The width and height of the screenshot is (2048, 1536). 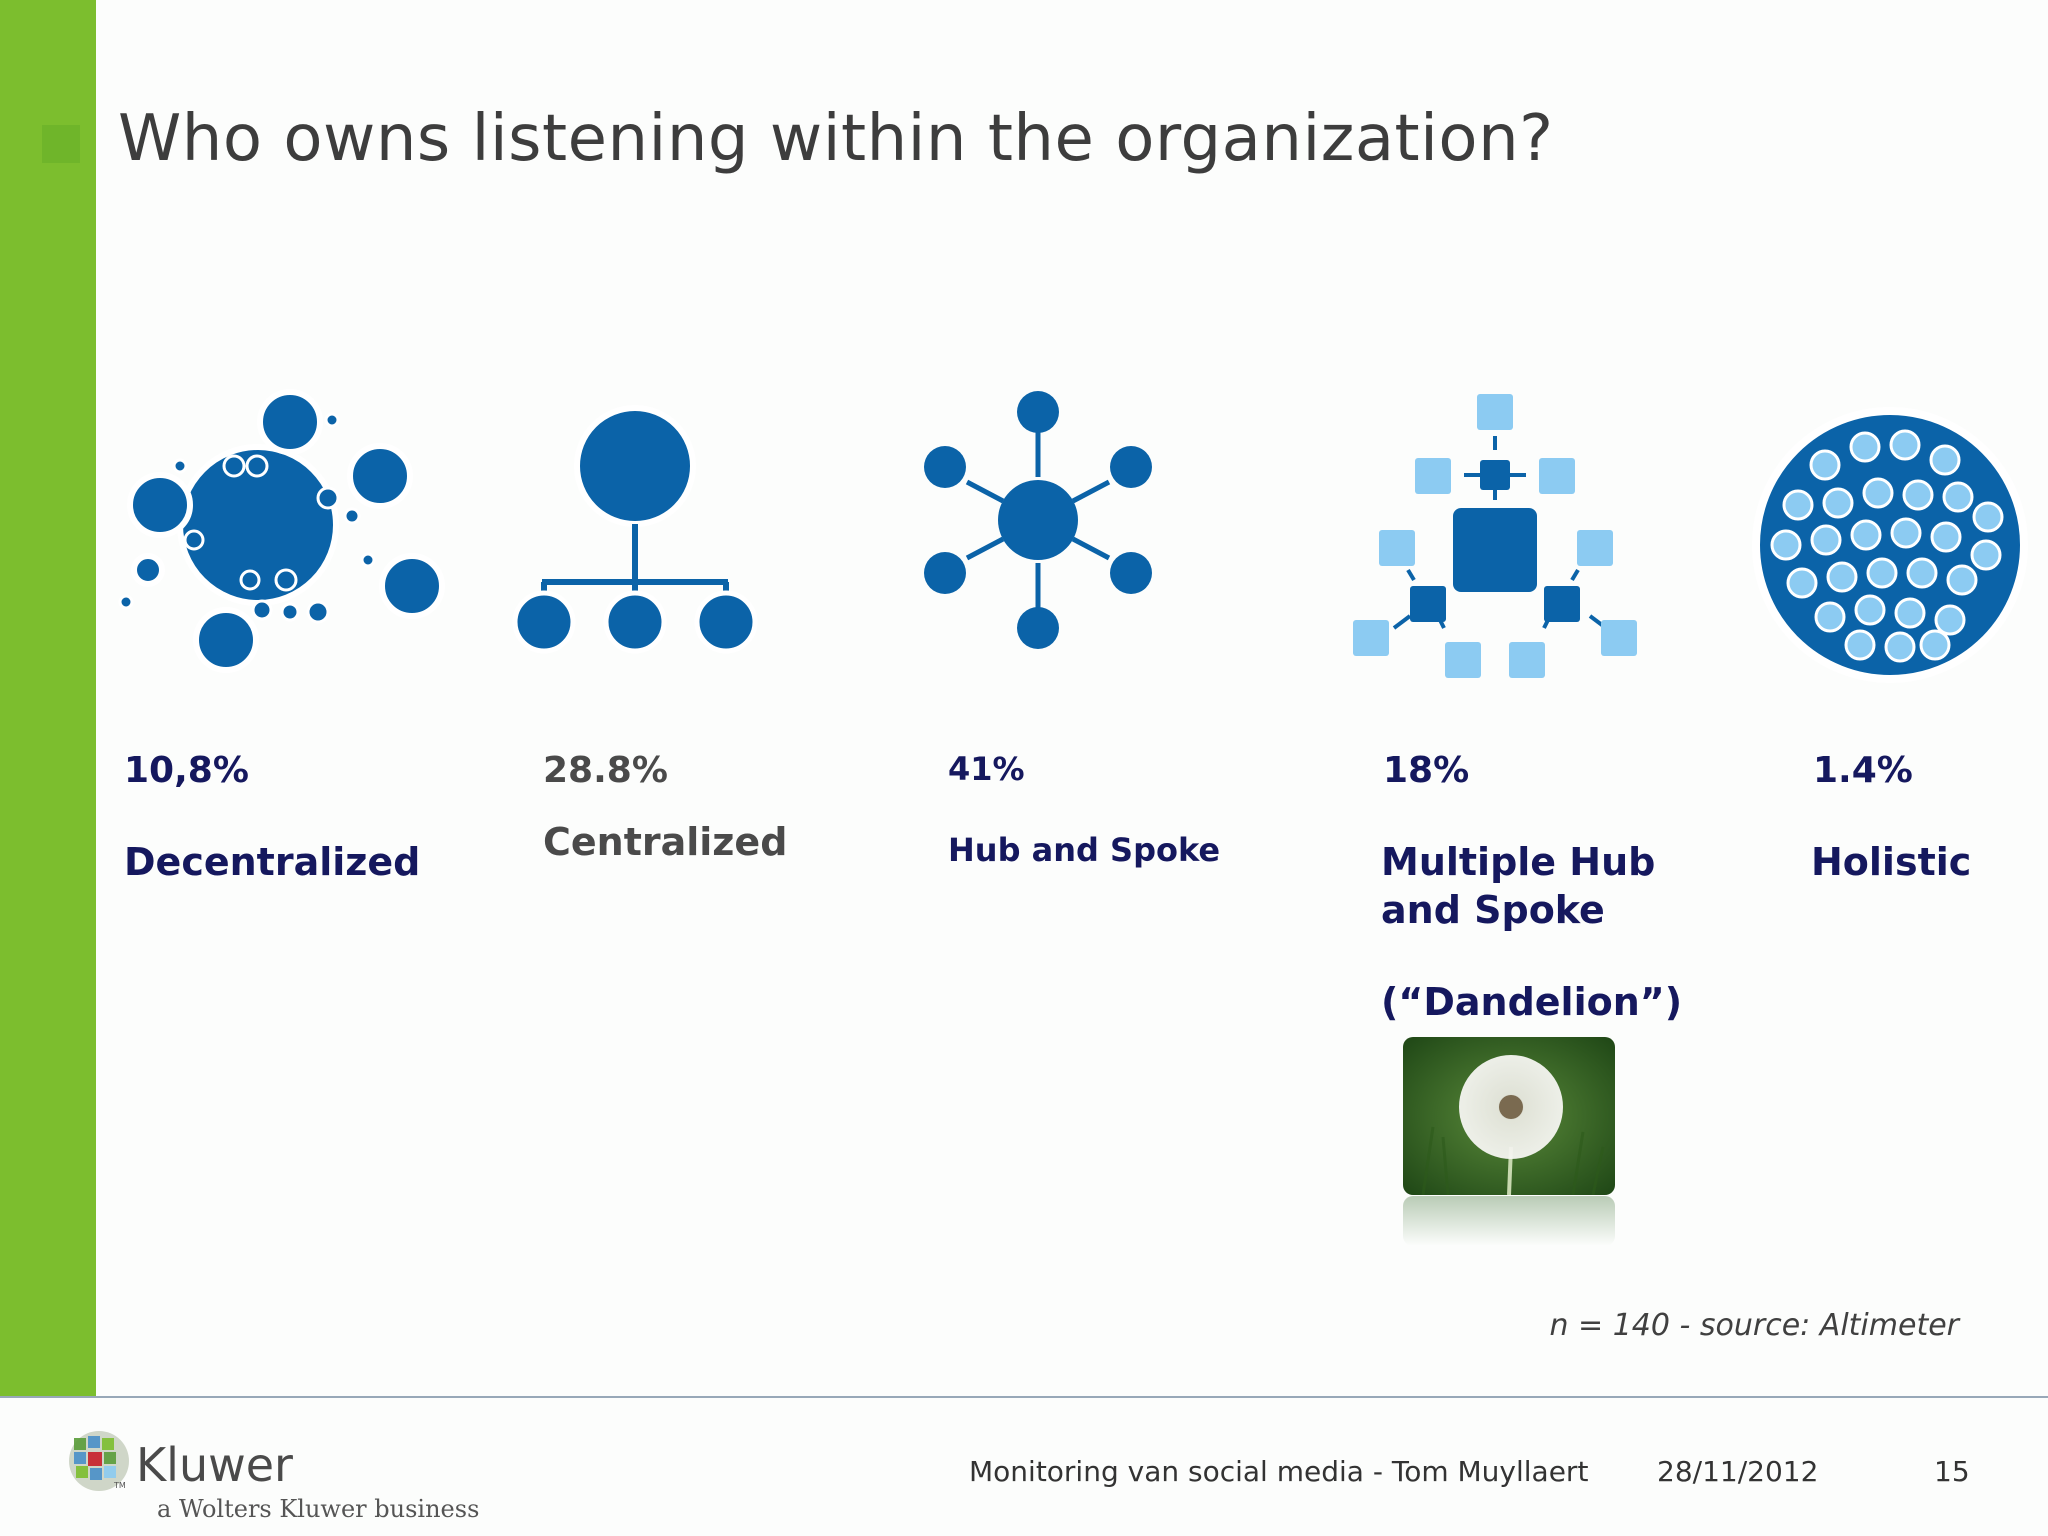 I want to click on photo-reflection, so click(x=1509, y=1221).